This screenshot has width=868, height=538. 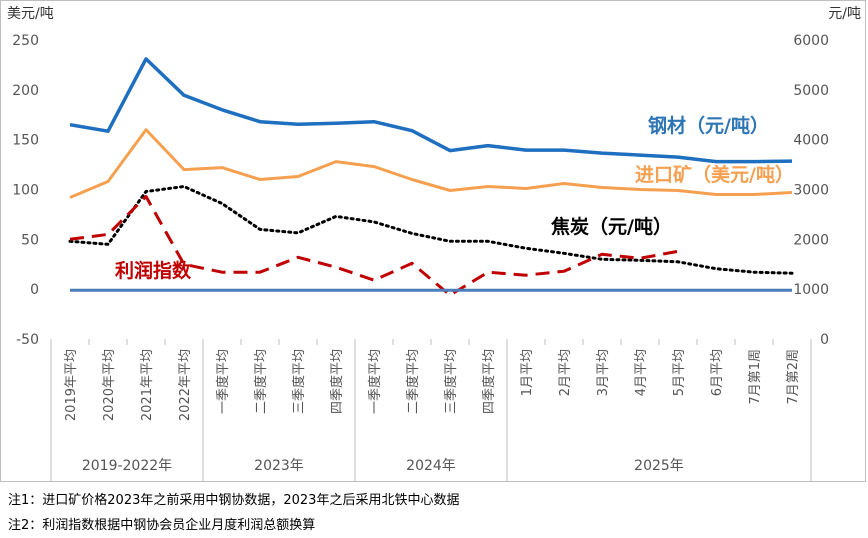 I want to click on left-tick-label: 150, so click(x=25, y=141).